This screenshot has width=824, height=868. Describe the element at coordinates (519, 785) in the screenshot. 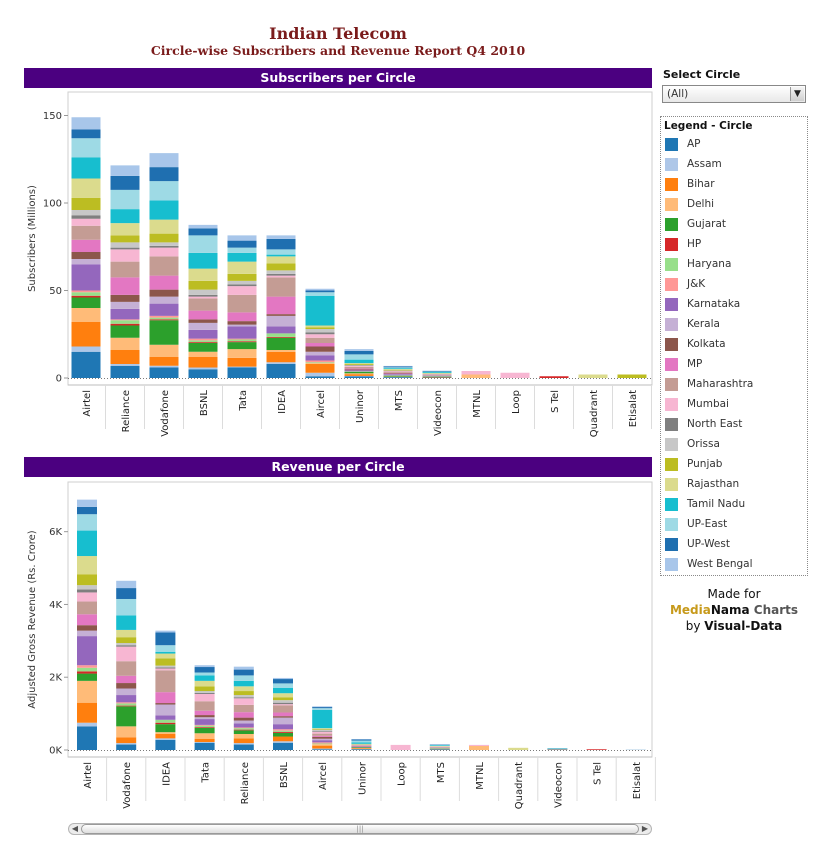

I see `revenue-x-tick-label: Quadrant` at that location.